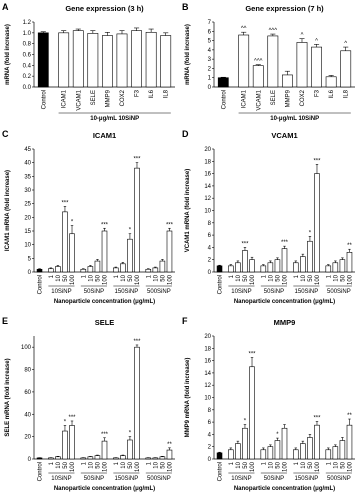 This screenshot has height=500, width=359. What do you see at coordinates (114, 119) in the screenshot?
I see `group-label: 10-μg/mL 10SiNP` at bounding box center [114, 119].